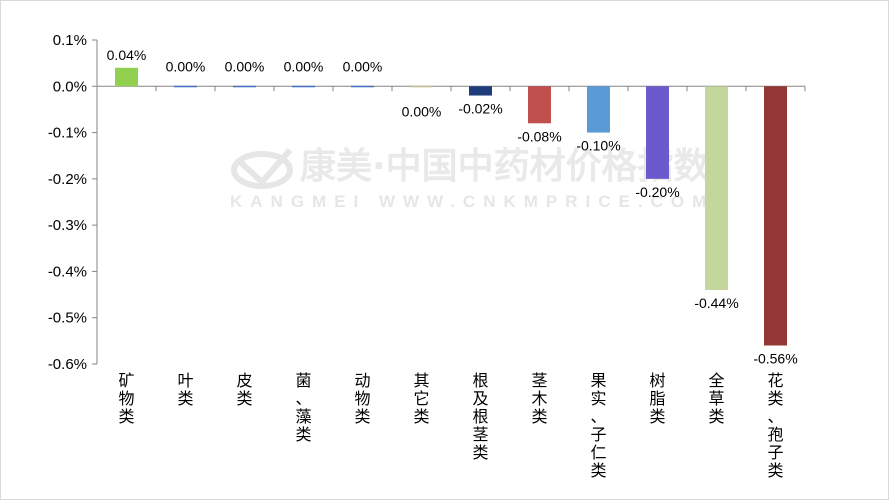  I want to click on watermark-text-cn: 康美·中国中药材价格指数, so click(505, 166).